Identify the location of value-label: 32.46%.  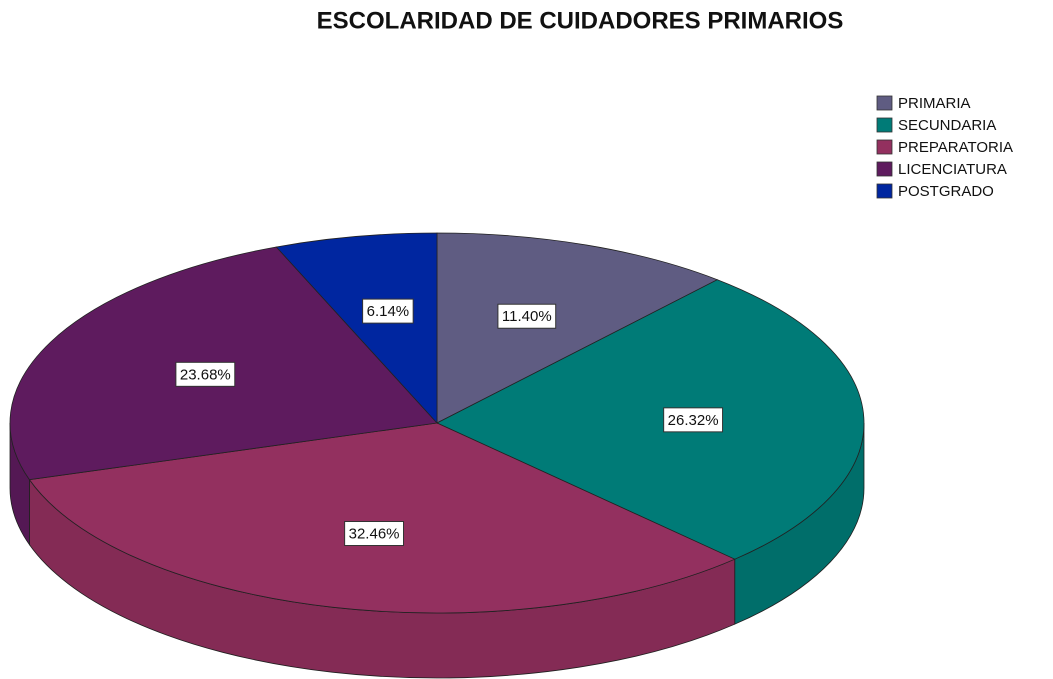
(374, 533).